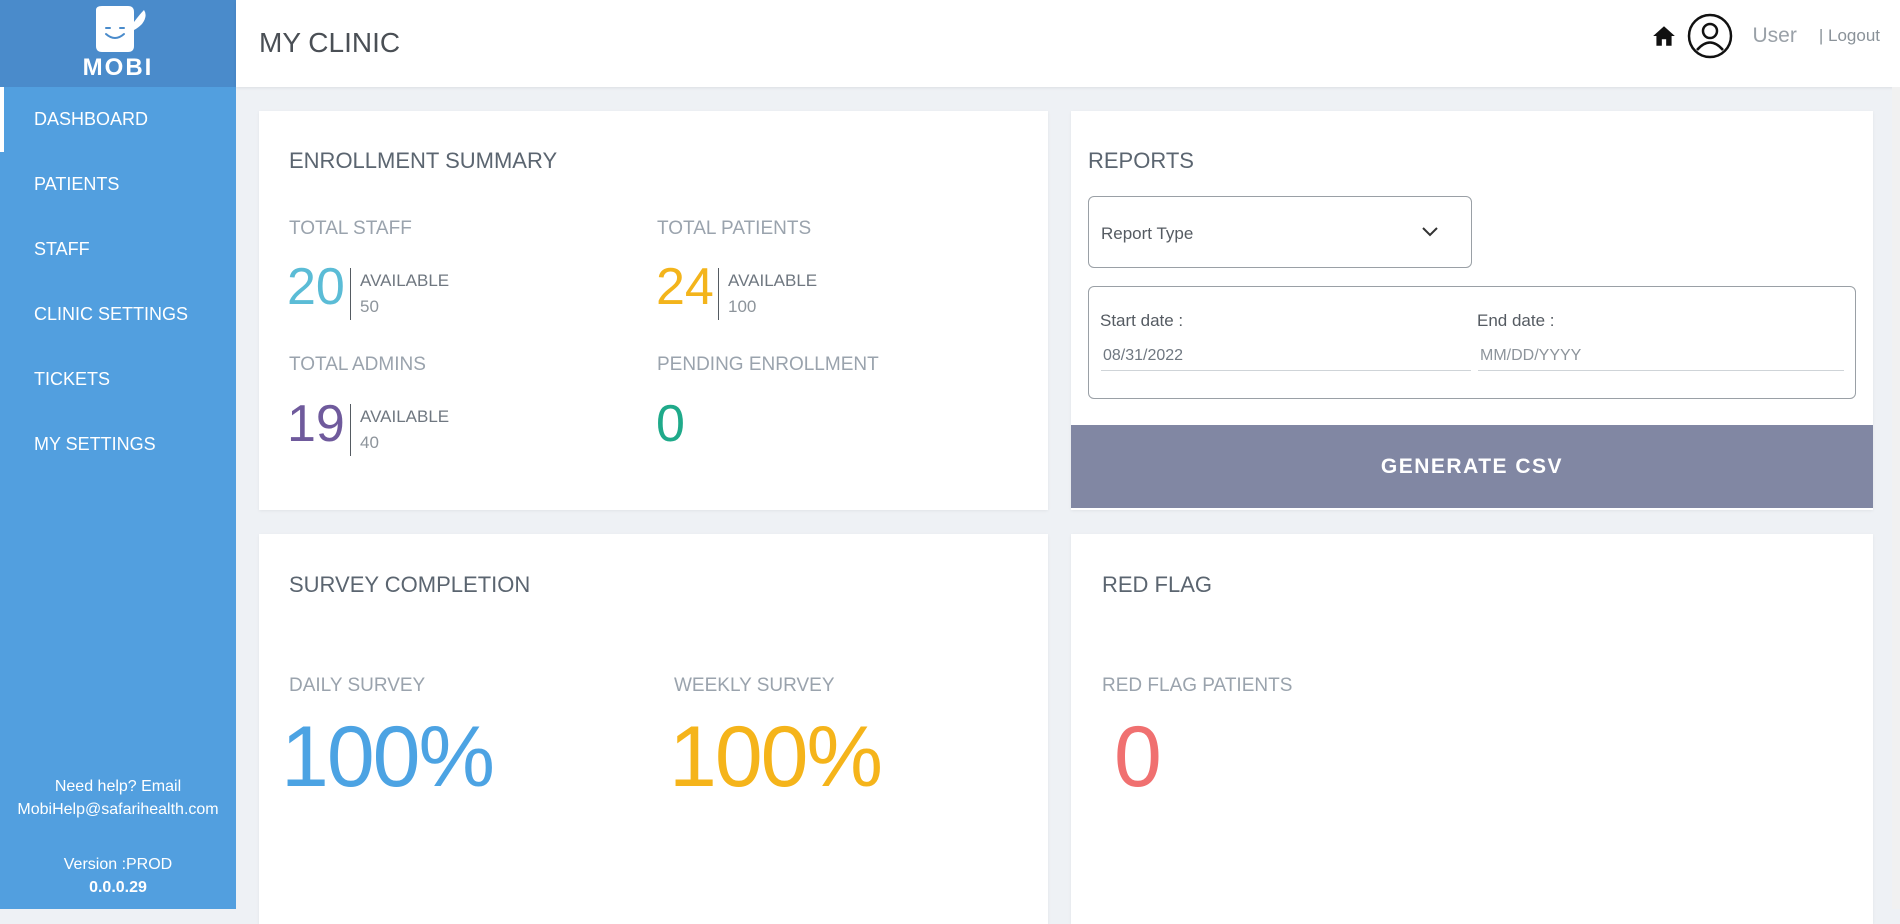 This screenshot has width=1900, height=924. Describe the element at coordinates (357, 685) in the screenshot. I see `daily-survey-label: DAILY SURVEY` at that location.